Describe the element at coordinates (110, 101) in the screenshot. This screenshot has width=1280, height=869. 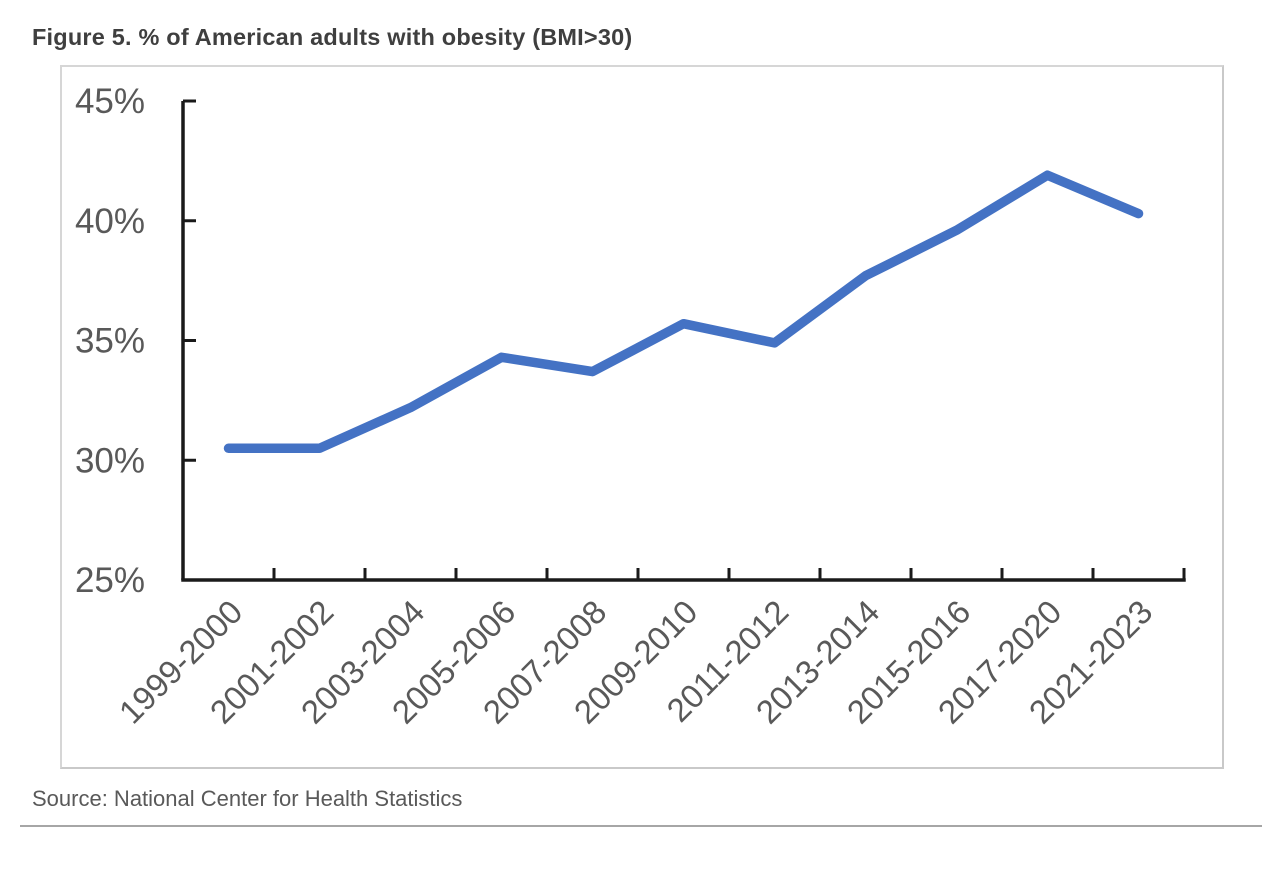
I see `y-axis-label: 45%` at that location.